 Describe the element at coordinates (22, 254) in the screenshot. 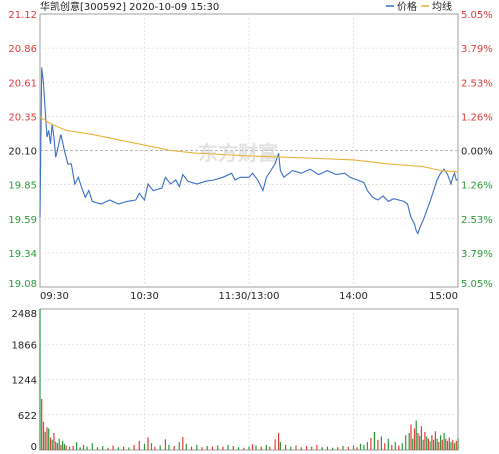

I see `y-tick-label-left: 19.34` at that location.